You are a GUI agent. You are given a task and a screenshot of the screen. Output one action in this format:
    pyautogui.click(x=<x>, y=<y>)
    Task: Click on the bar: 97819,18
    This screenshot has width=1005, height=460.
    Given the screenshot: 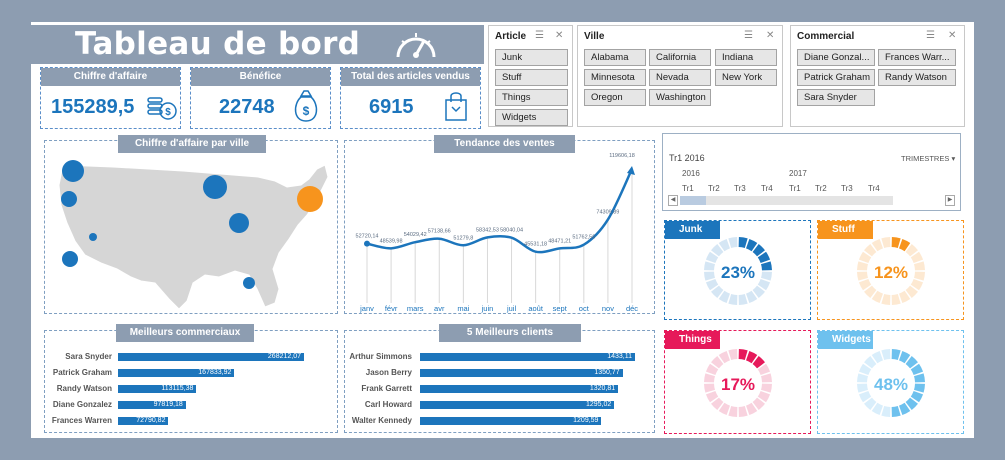 What is the action you would take?
    pyautogui.click(x=152, y=405)
    